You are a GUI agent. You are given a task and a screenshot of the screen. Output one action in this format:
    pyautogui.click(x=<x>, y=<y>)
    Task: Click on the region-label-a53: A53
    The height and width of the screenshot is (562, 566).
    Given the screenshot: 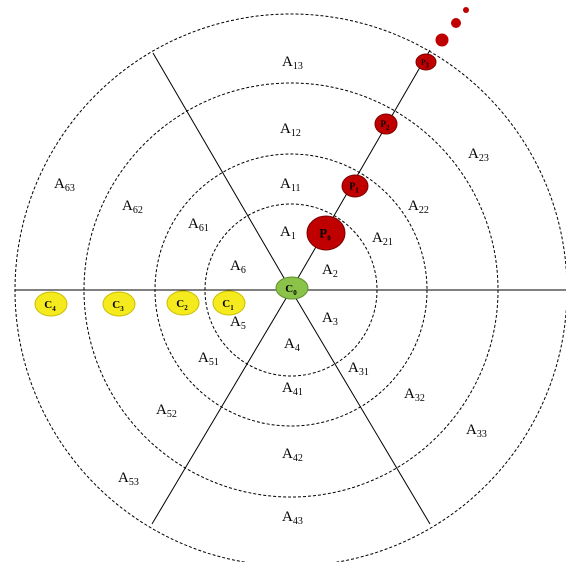 What is the action you would take?
    pyautogui.click(x=128, y=479)
    